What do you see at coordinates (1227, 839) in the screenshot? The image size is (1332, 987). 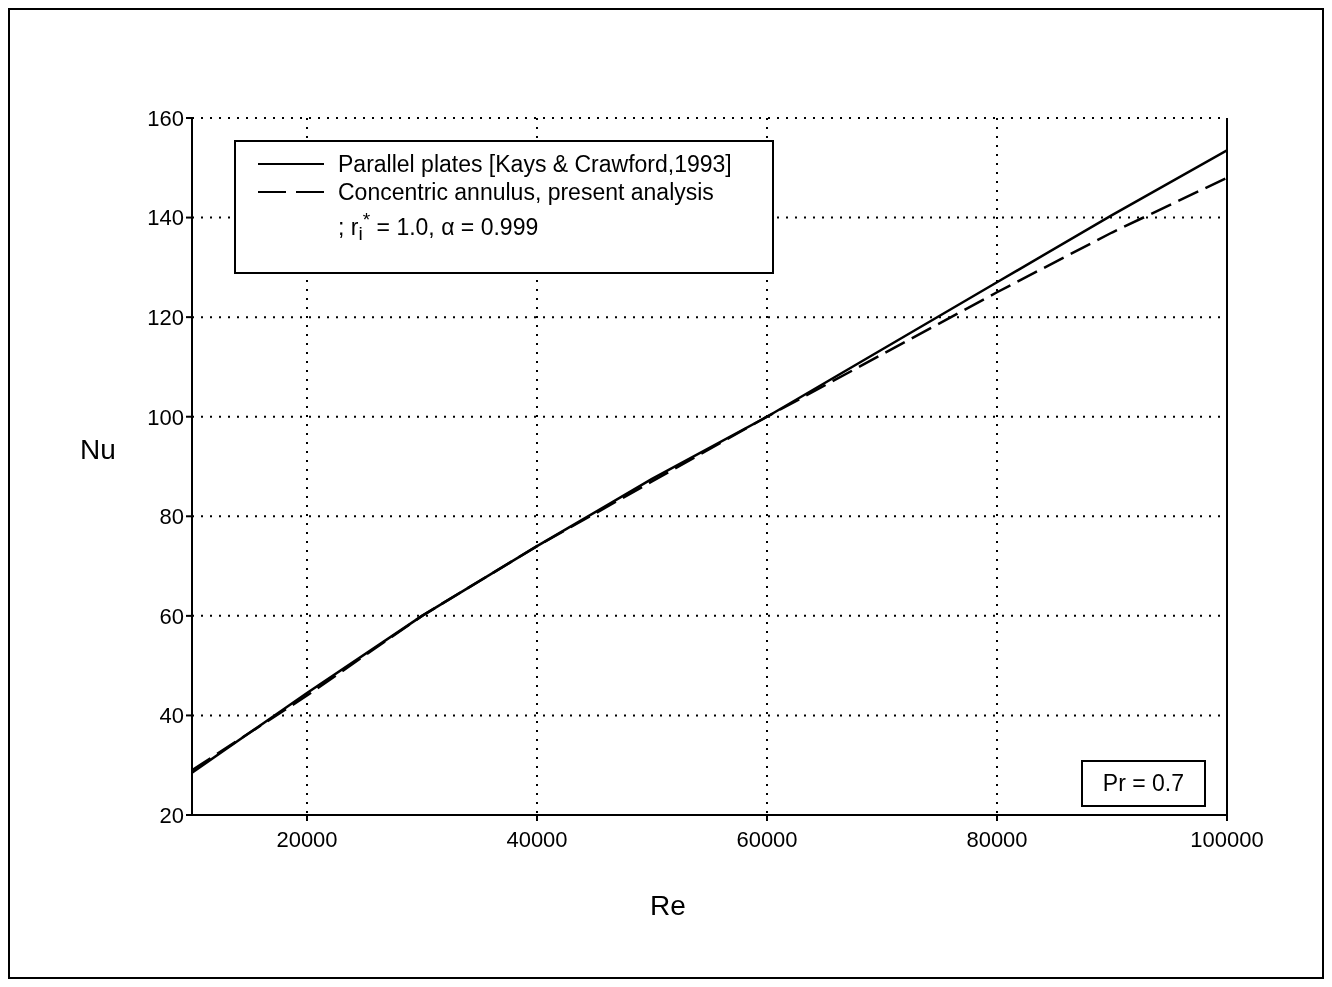 I see `x-tick-label: 100000` at bounding box center [1227, 839].